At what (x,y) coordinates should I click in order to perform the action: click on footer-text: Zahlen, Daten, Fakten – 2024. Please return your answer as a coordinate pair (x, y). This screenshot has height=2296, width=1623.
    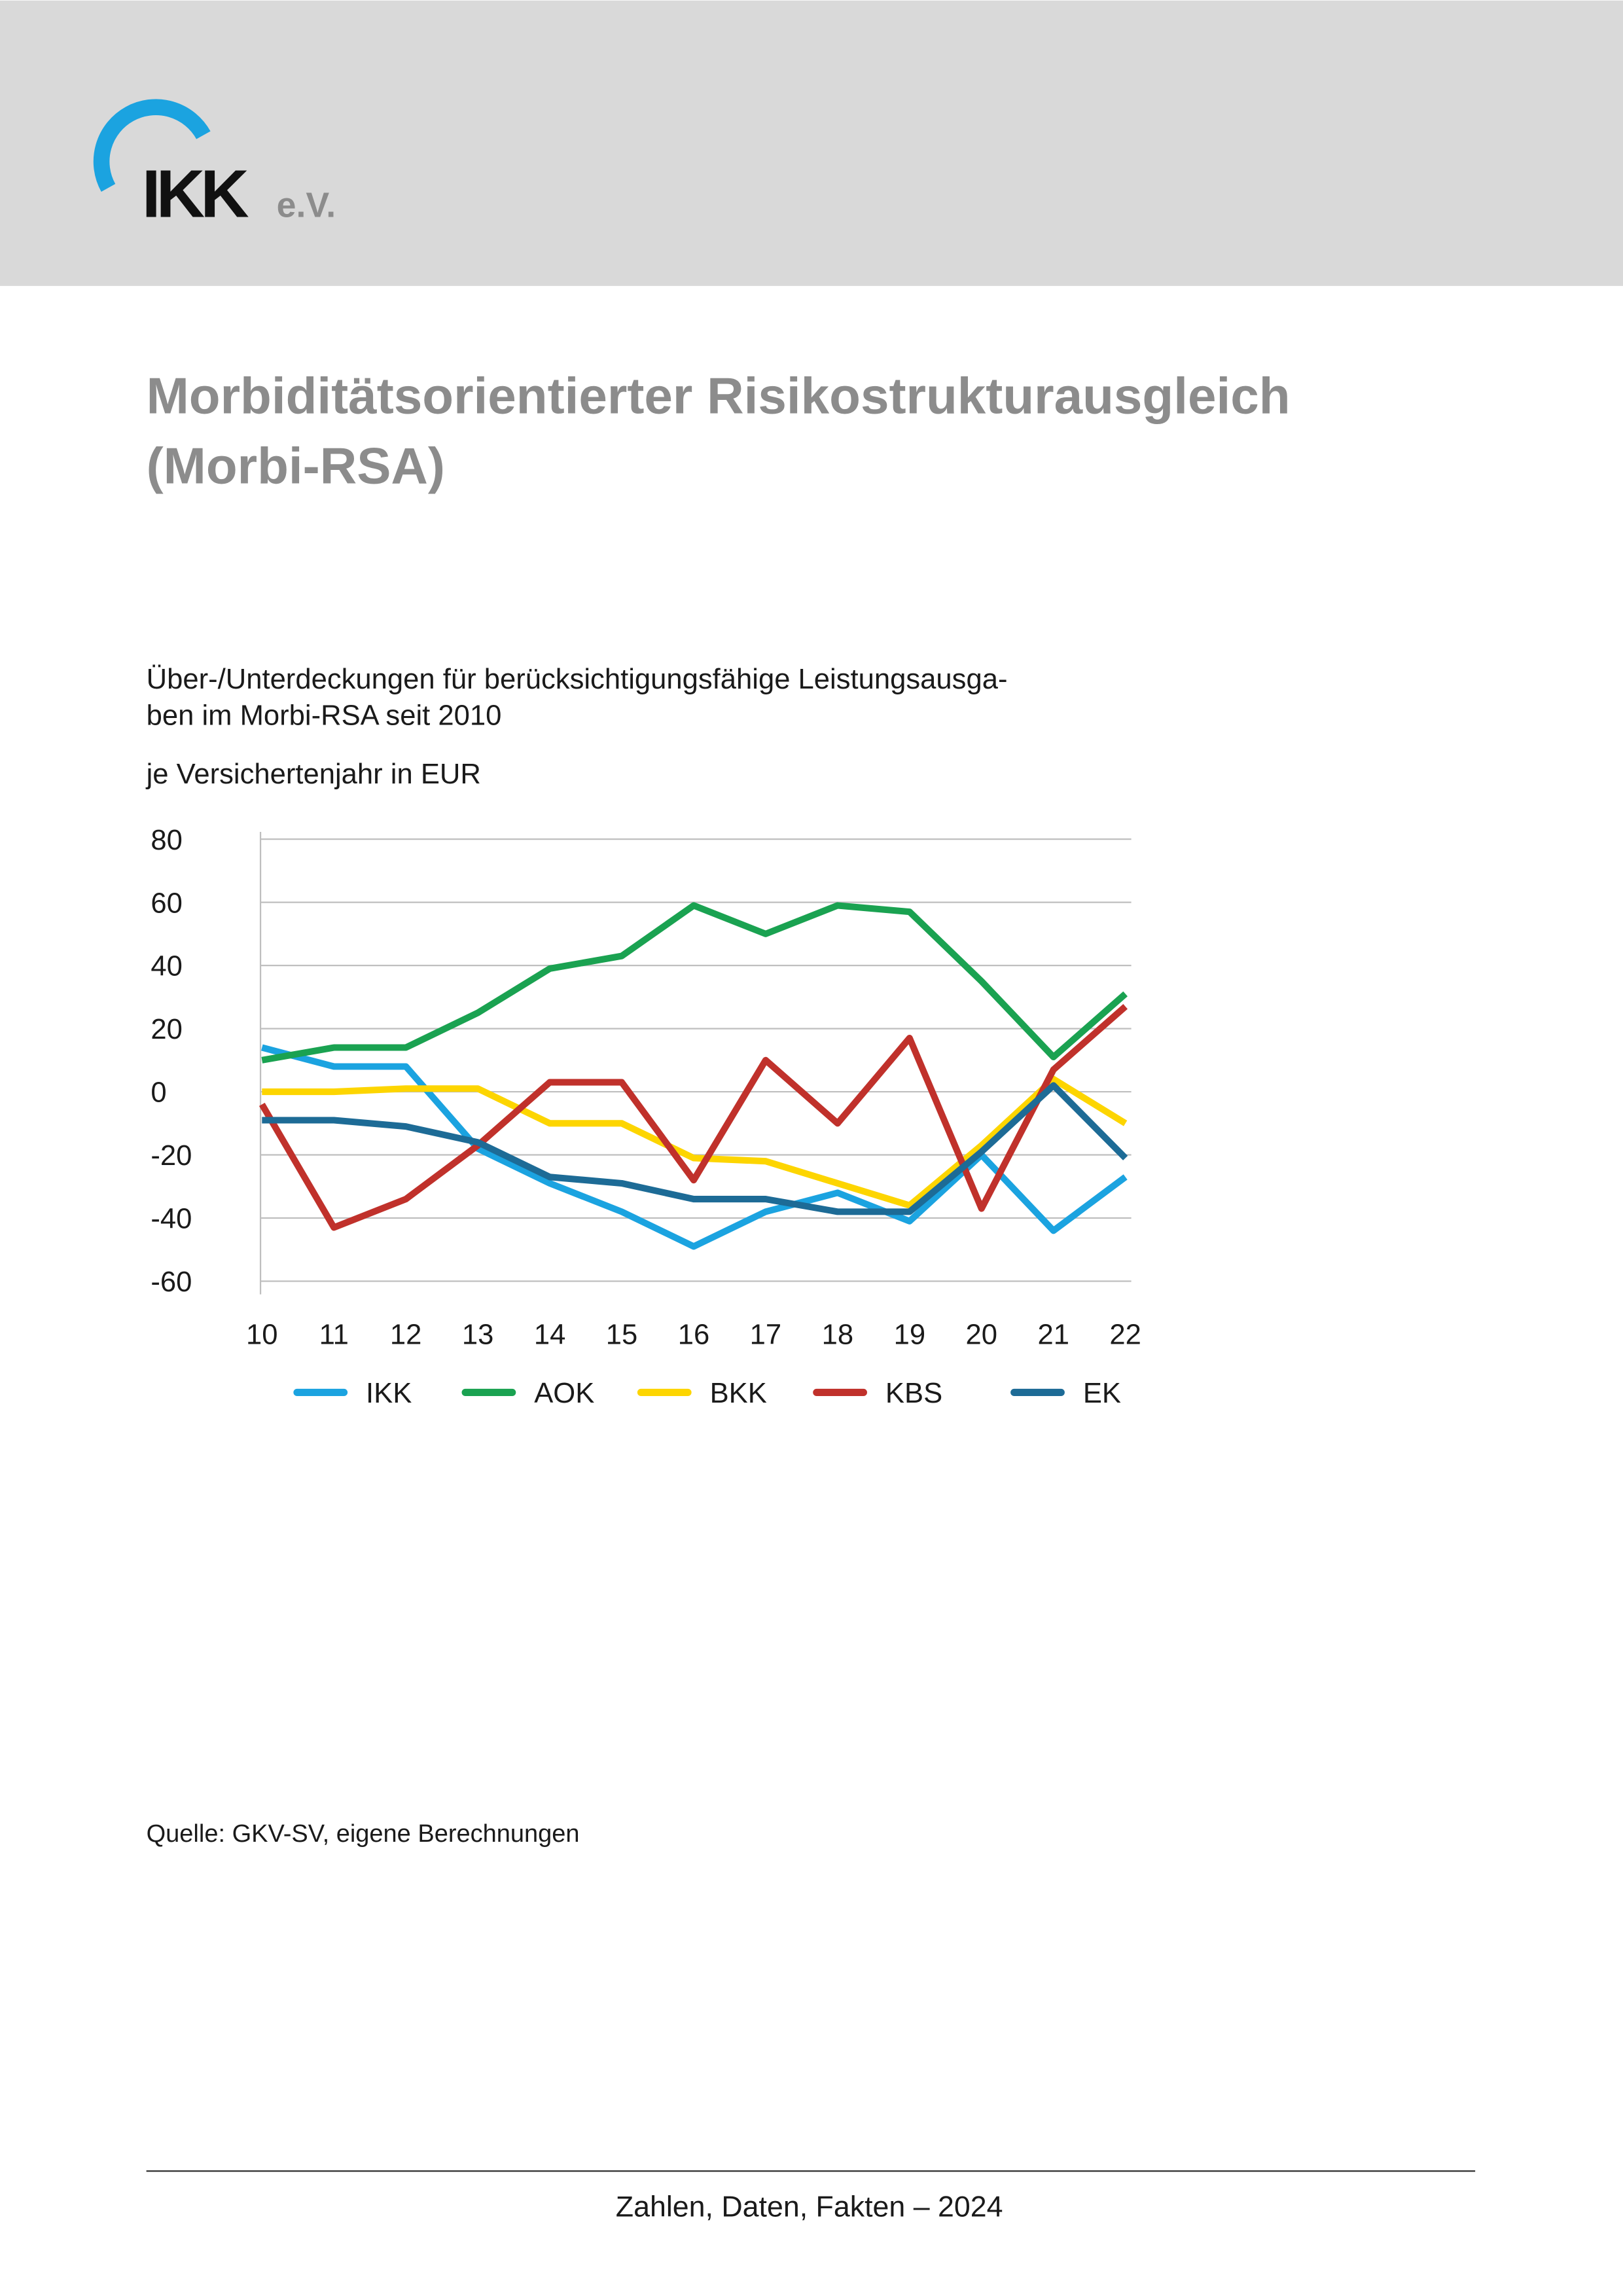
    Looking at the image, I should click on (810, 2207).